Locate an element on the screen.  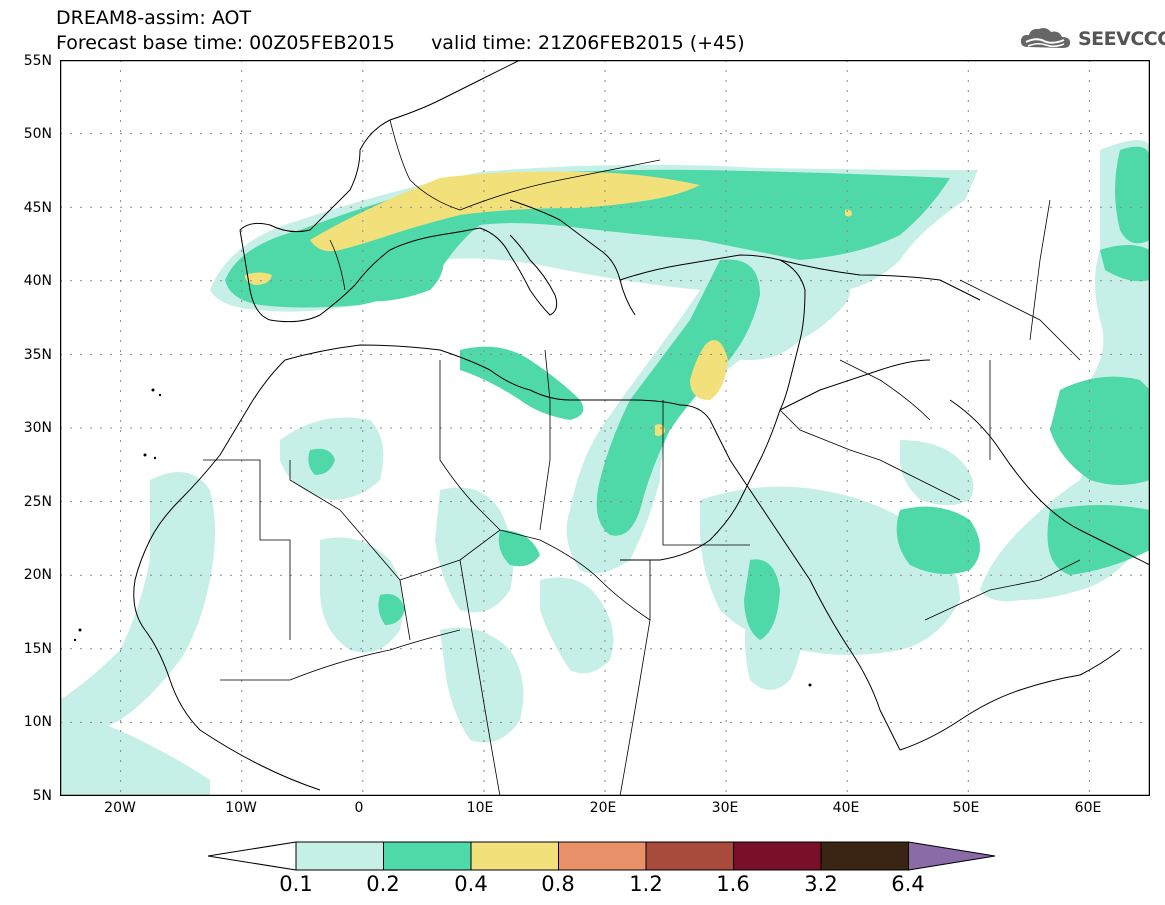
logo-text: SEEVCCC is located at coordinates (1121, 39).